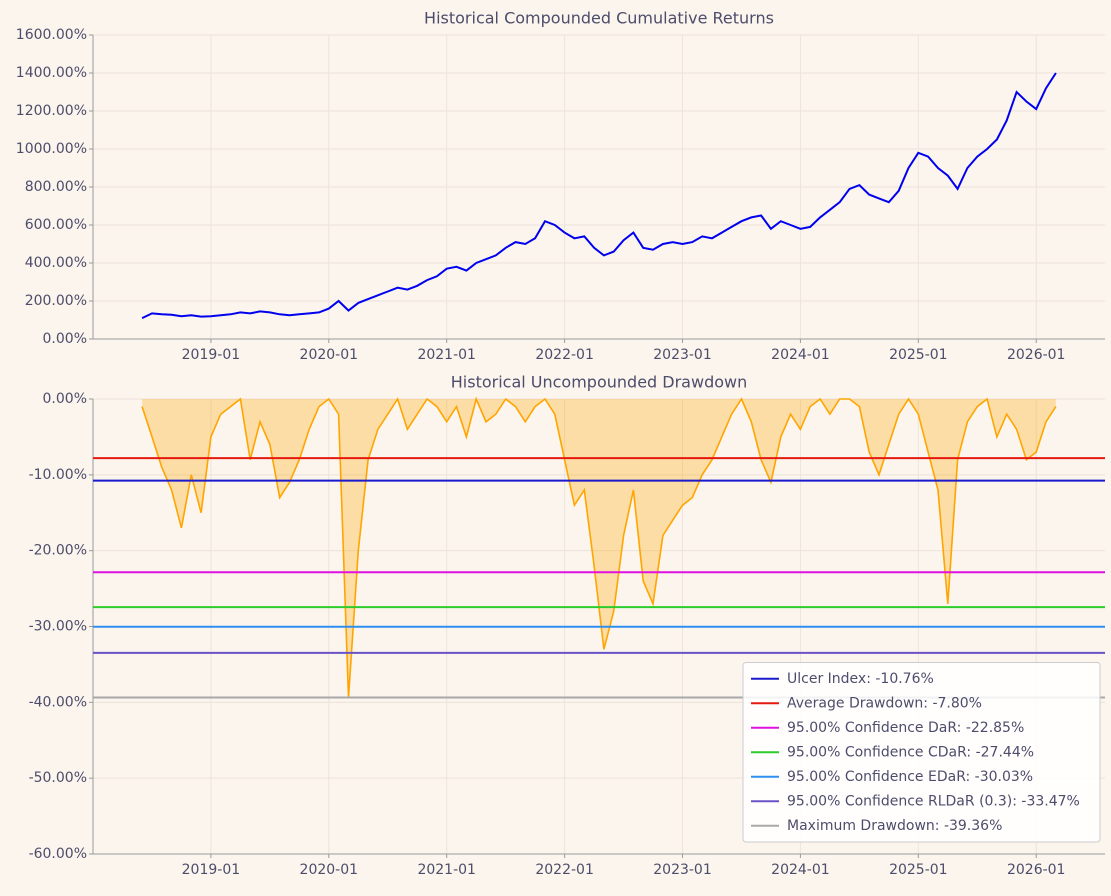  What do you see at coordinates (933, 801) in the screenshot?
I see `legend-label: 95.00% Confidence RLDaR (0.3): -33.47%` at bounding box center [933, 801].